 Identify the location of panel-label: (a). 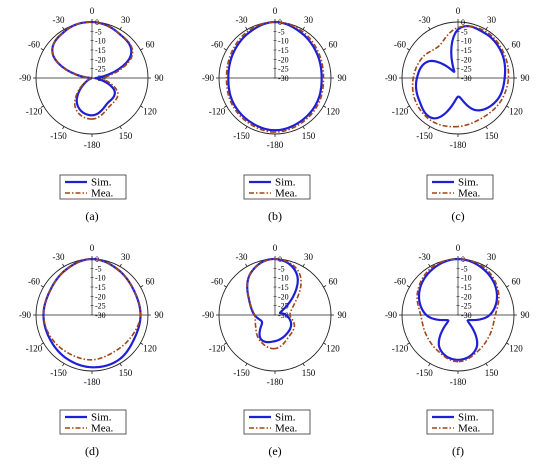
(91, 216).